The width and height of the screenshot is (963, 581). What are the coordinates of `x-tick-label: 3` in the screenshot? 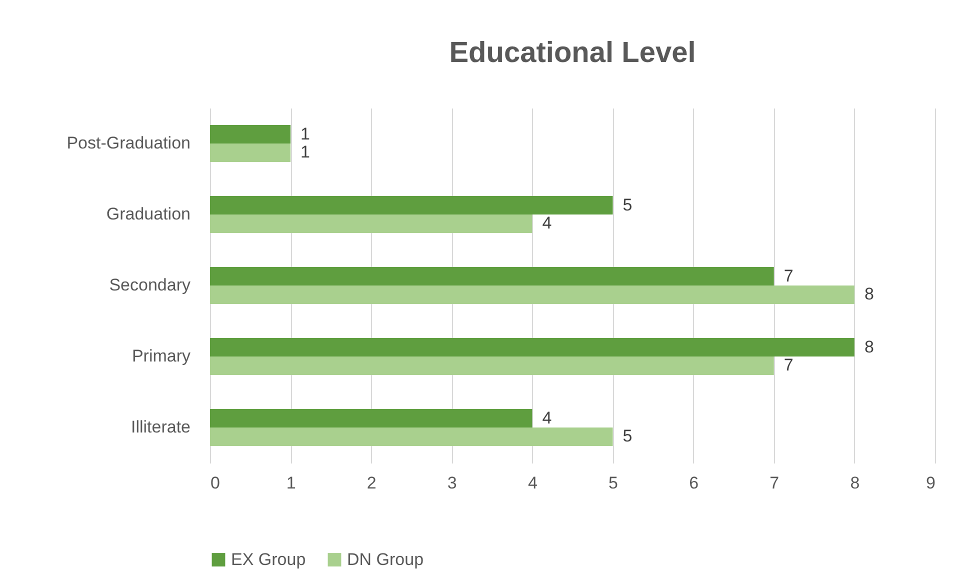 It's located at (452, 483).